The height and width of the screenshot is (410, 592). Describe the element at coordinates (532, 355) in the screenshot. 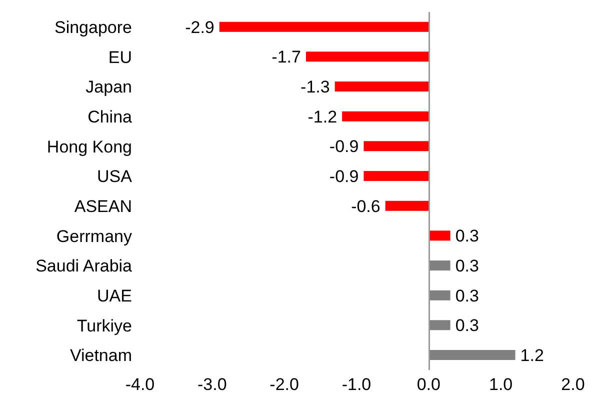

I see `data-label: 1.2` at that location.